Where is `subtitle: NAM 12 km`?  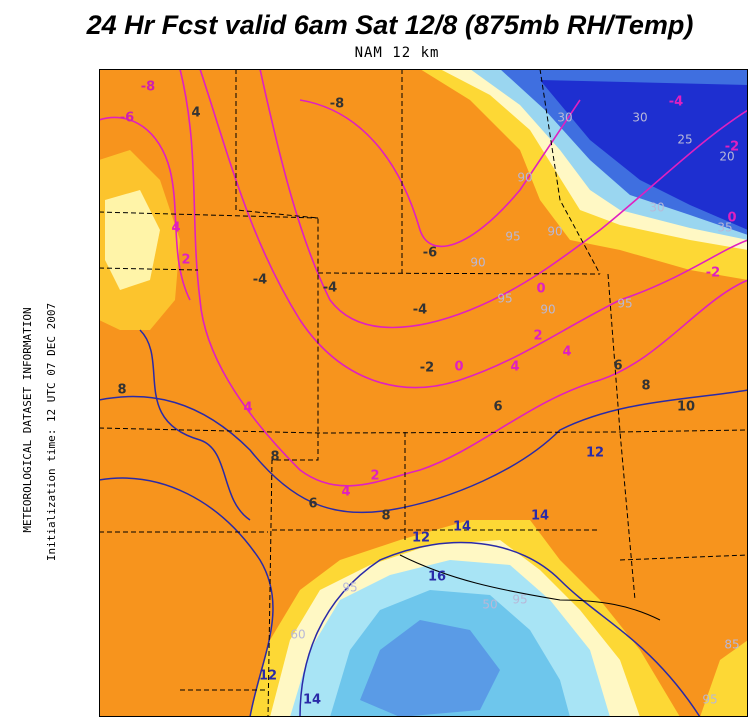 subtitle: NAM 12 km is located at coordinates (397, 53).